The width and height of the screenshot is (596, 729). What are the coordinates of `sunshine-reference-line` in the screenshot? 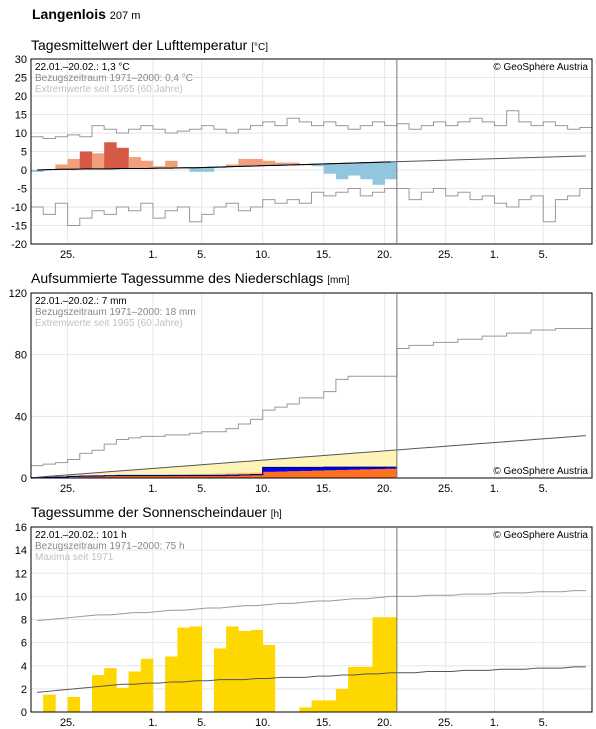 It's located at (311, 679).